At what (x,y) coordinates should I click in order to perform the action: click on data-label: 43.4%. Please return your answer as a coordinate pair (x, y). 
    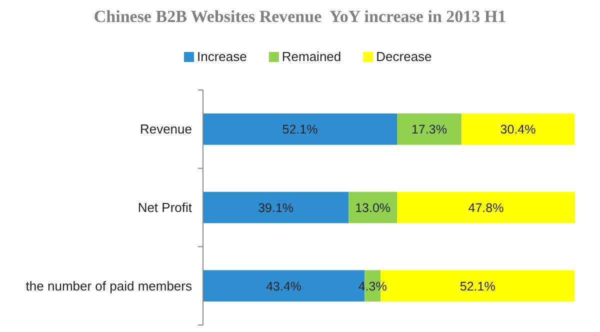
    Looking at the image, I should click on (284, 286).